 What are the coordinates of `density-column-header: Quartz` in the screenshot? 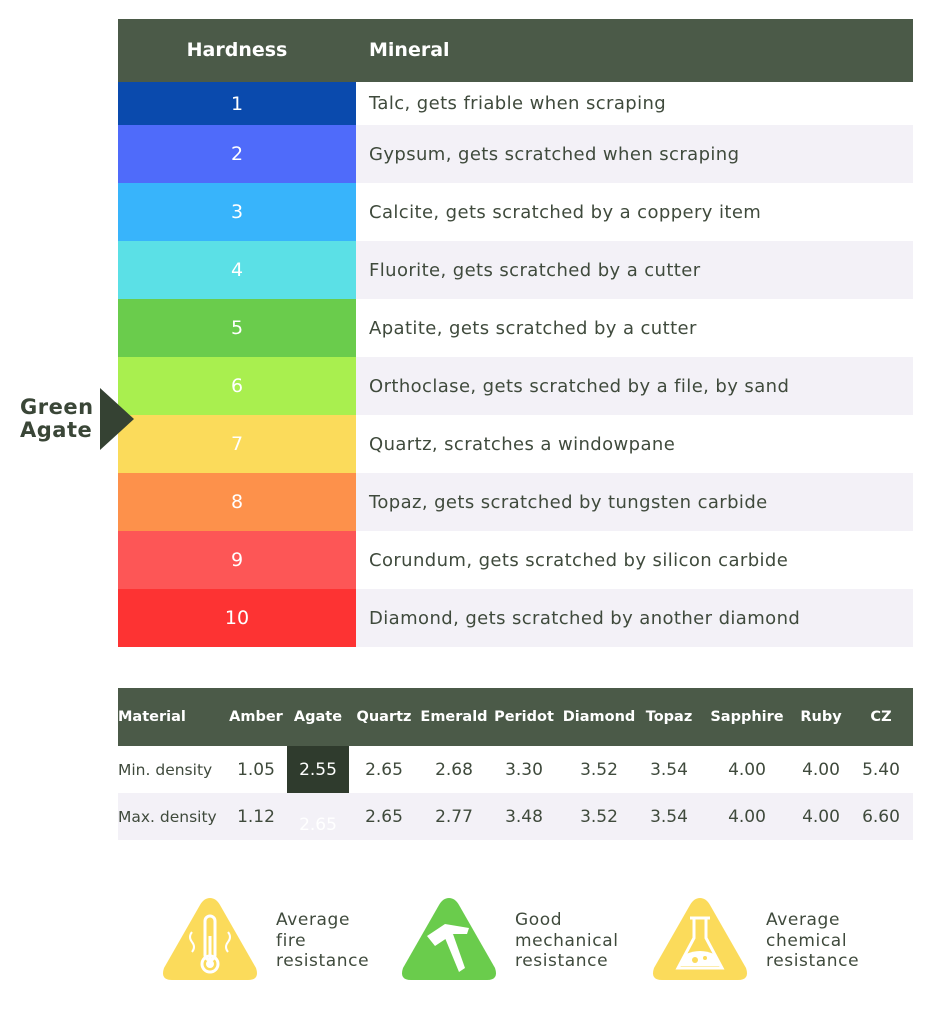 It's located at (384, 717).